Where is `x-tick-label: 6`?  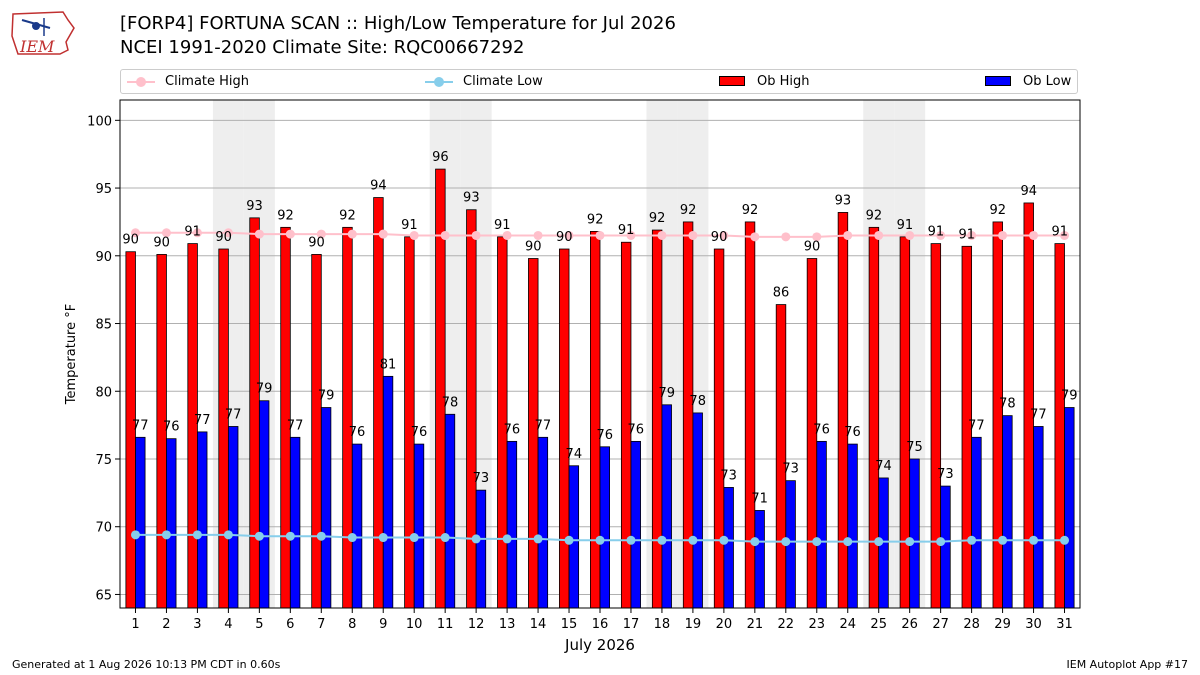 x-tick-label: 6 is located at coordinates (290, 624).